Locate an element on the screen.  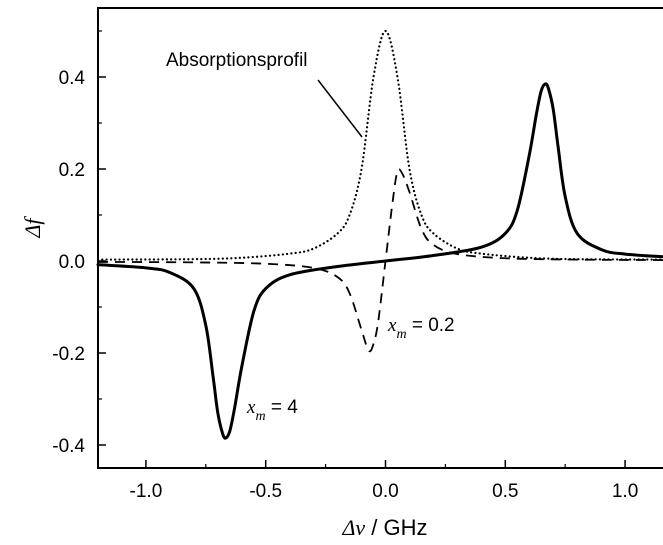
y-tick-label: 0.4 is located at coordinates (72, 78).